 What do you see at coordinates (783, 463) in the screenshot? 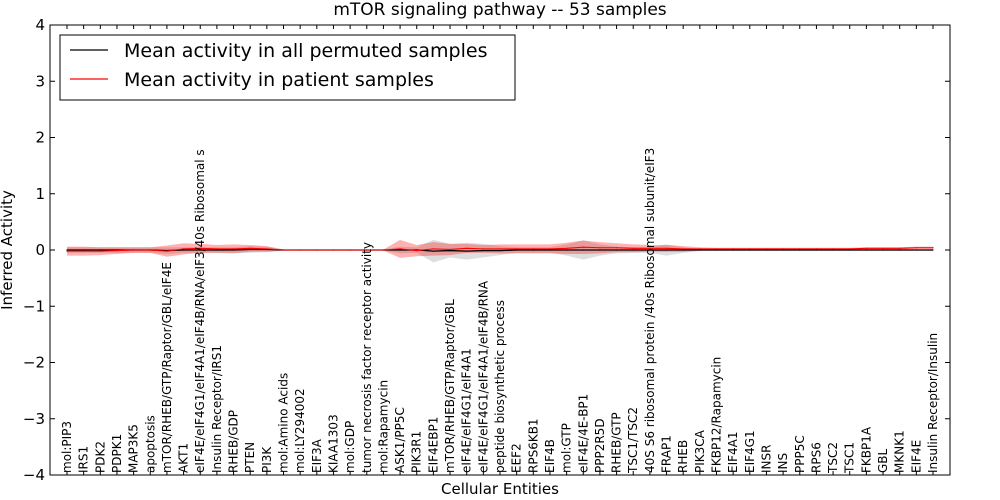
I see `category-label-43: INS` at bounding box center [783, 463].